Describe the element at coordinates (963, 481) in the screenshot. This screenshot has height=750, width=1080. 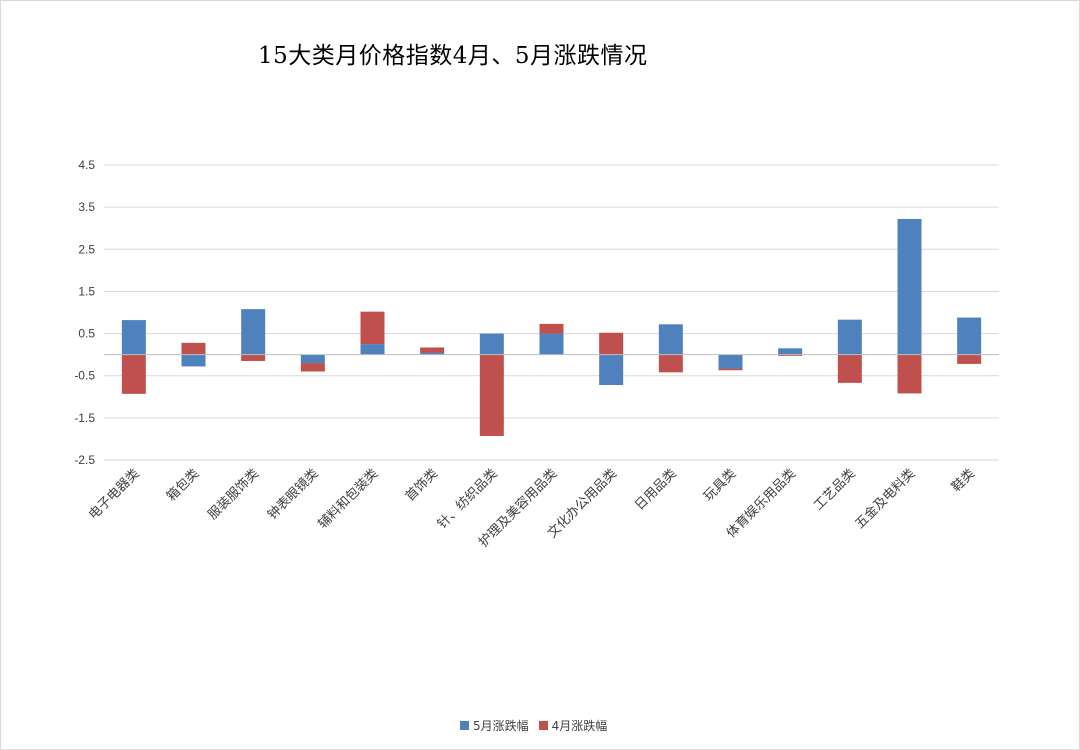
I see `x-category-label: 鞋类` at that location.